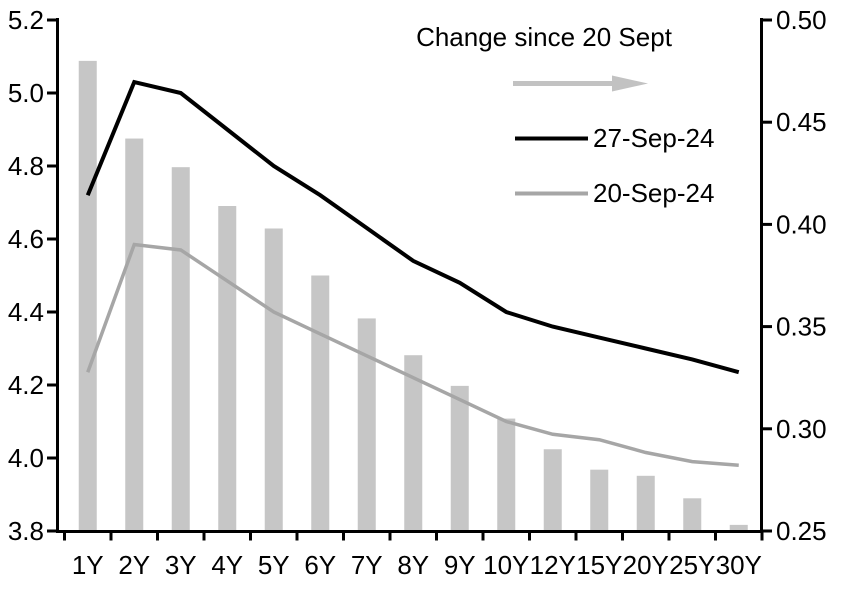 Image resolution: width=852 pixels, height=589 pixels. I want to click on left-axis-tick-label: 4.2, so click(26, 385).